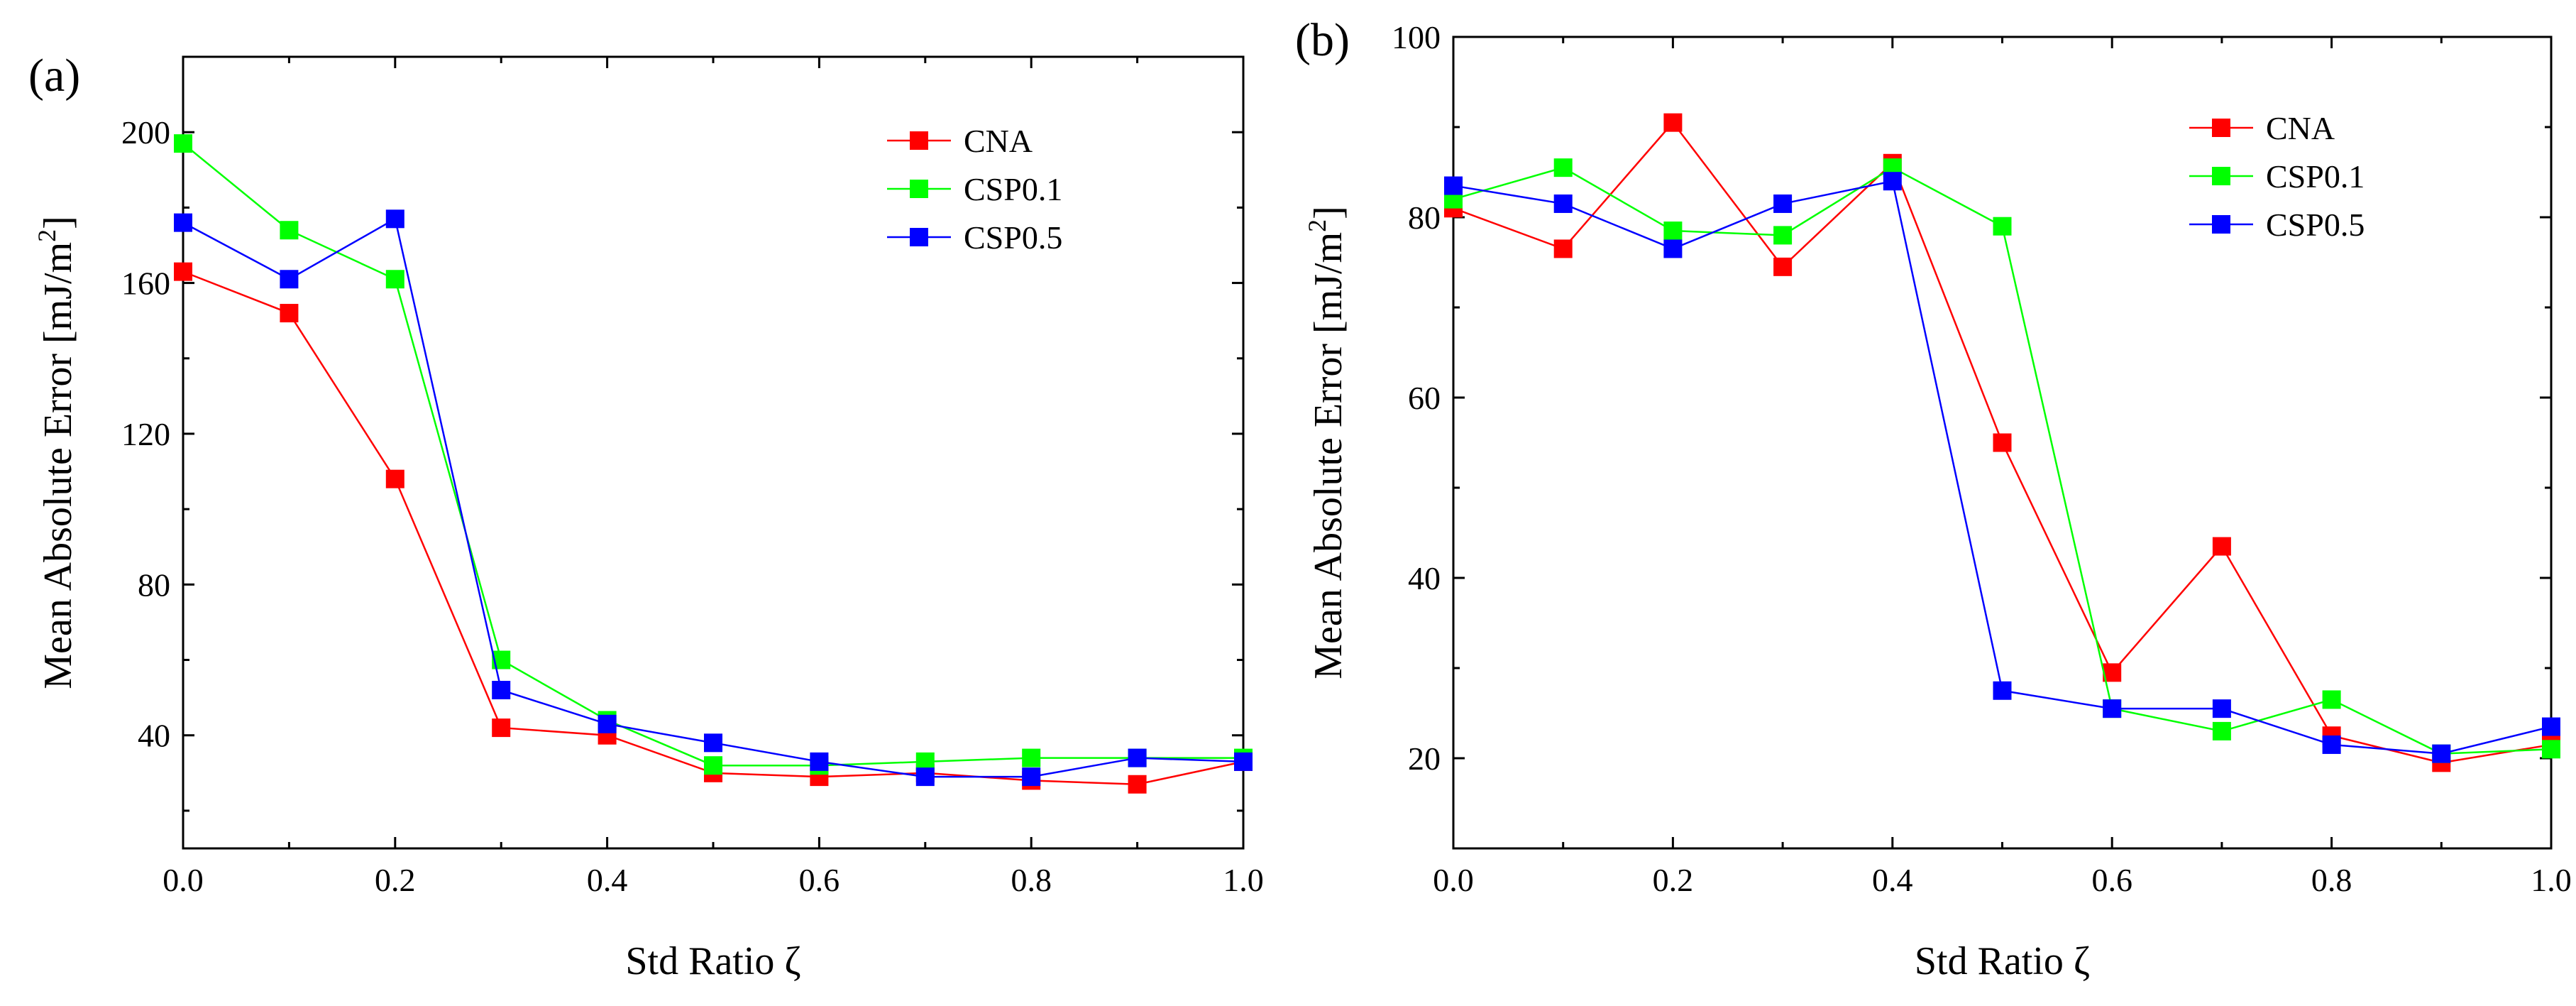 This screenshot has width=2576, height=1006. Describe the element at coordinates (1424, 758) in the screenshot. I see `y-tick-label: 20` at that location.